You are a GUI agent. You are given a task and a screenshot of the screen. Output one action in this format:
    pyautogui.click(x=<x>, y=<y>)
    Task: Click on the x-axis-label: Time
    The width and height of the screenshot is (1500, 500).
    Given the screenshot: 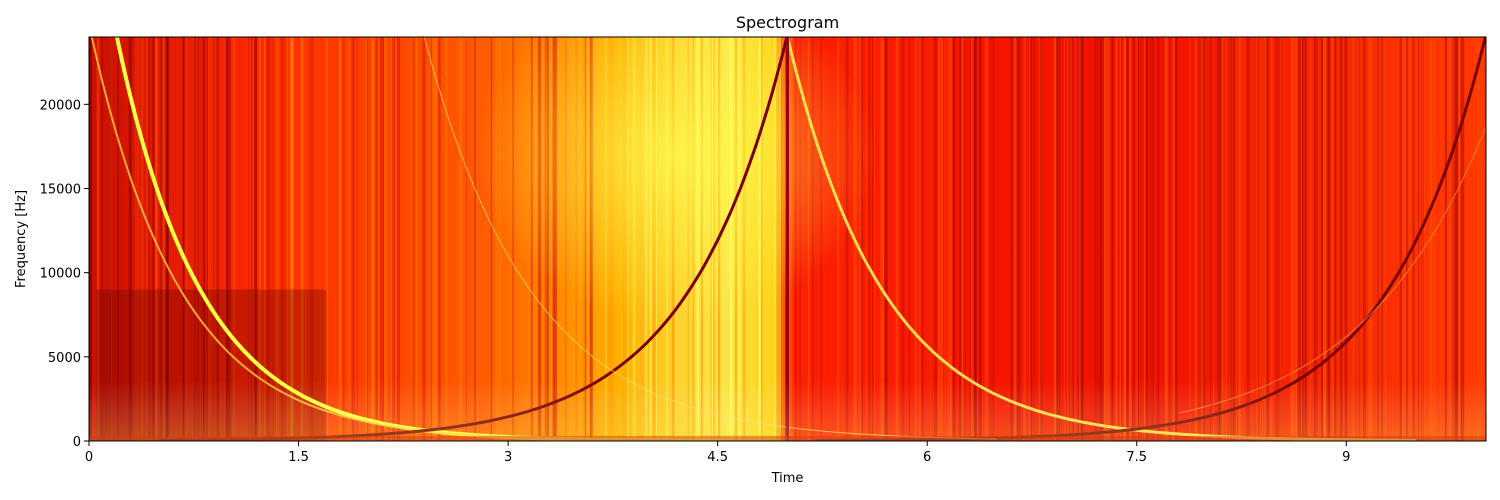 What is the action you would take?
    pyautogui.click(x=787, y=478)
    